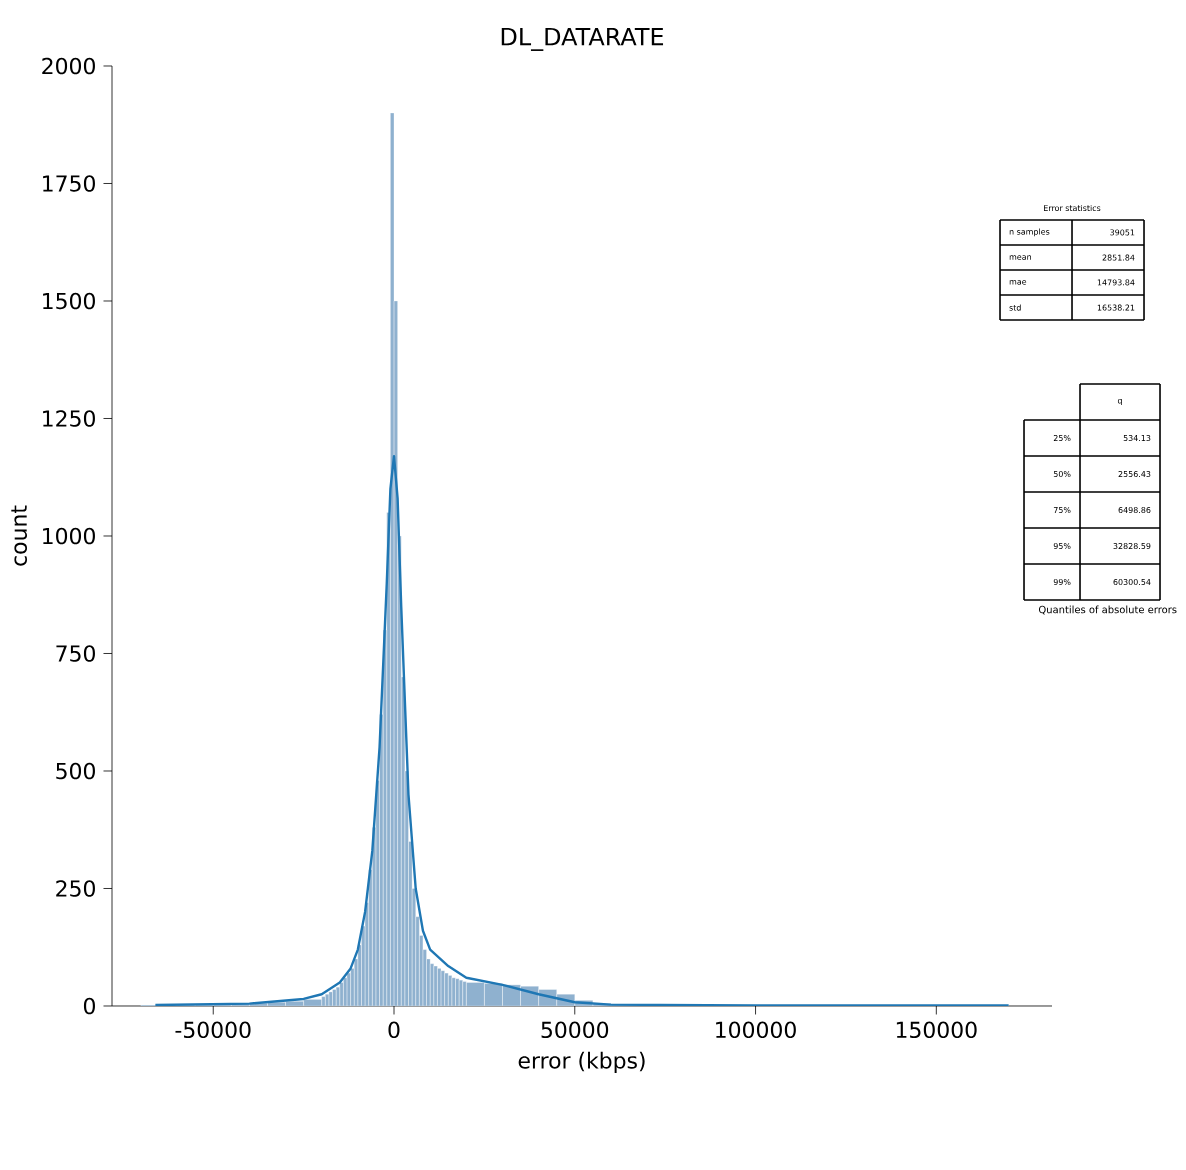  I want to click on y-tick-label: 1750, so click(69, 183).